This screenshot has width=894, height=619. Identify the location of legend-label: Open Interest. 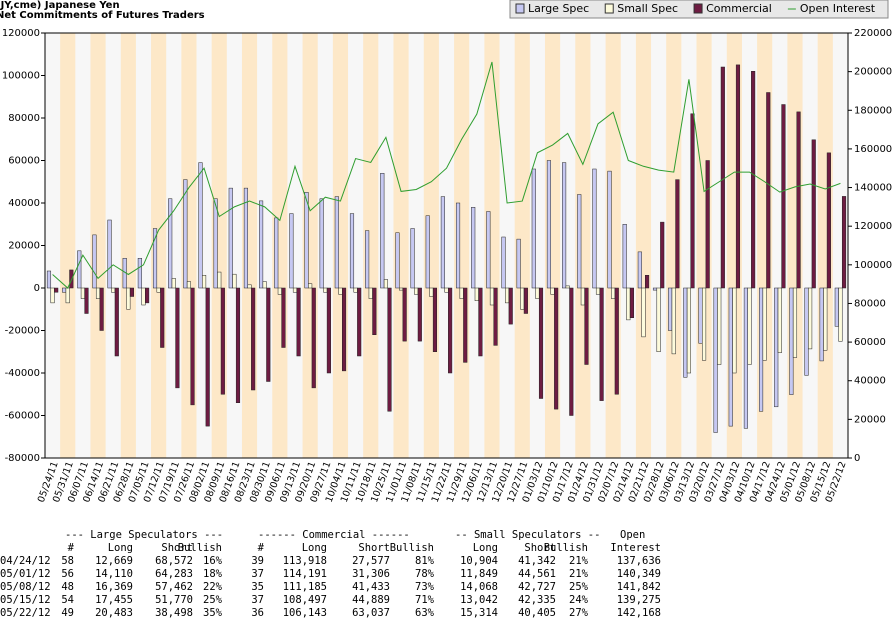
(838, 8).